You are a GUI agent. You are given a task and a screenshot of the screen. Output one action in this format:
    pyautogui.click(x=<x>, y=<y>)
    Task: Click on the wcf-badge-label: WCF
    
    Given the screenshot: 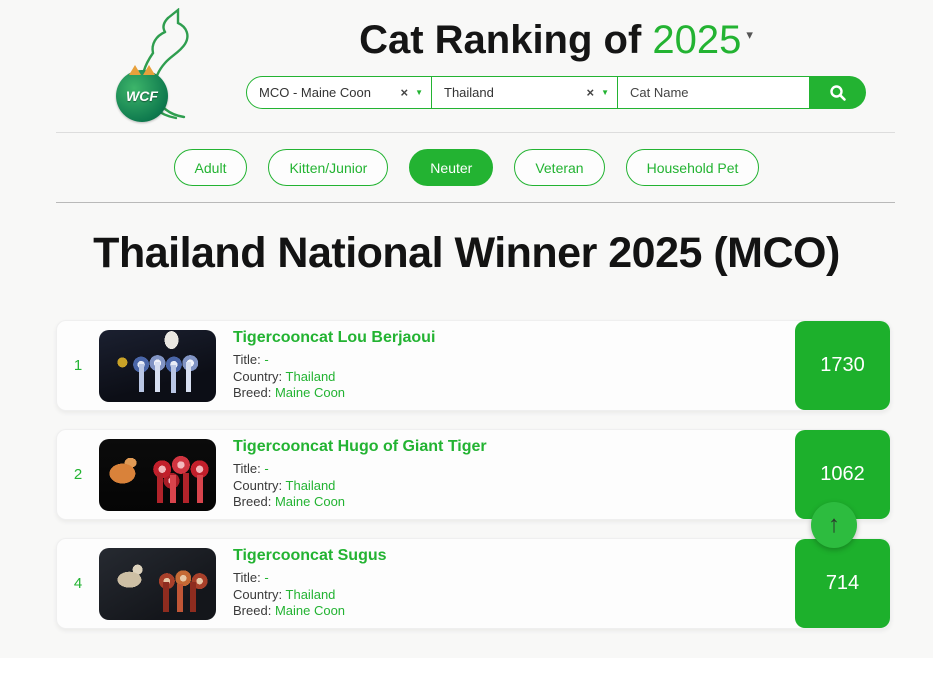 What is the action you would take?
    pyautogui.click(x=142, y=96)
    